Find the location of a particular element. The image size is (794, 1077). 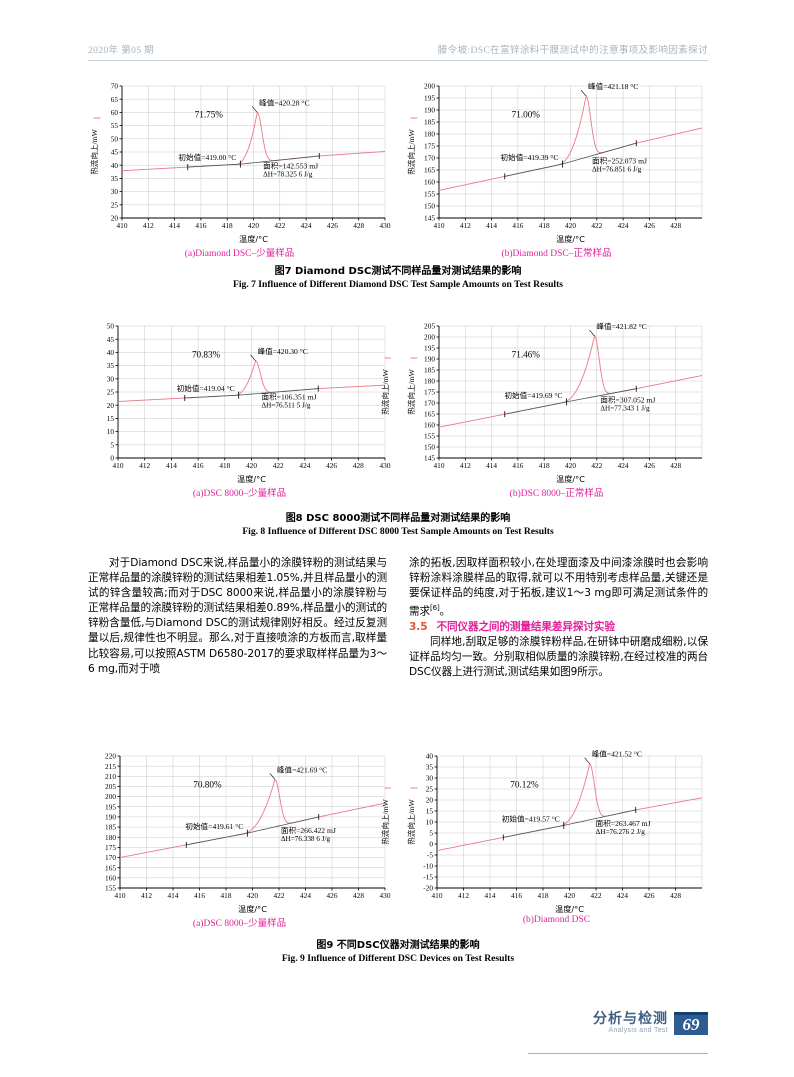

running-head-right: 滕令坡:DSC在富锌涂料干膜测试中的注意事项及影响因素探讨 is located at coordinates (572, 51).